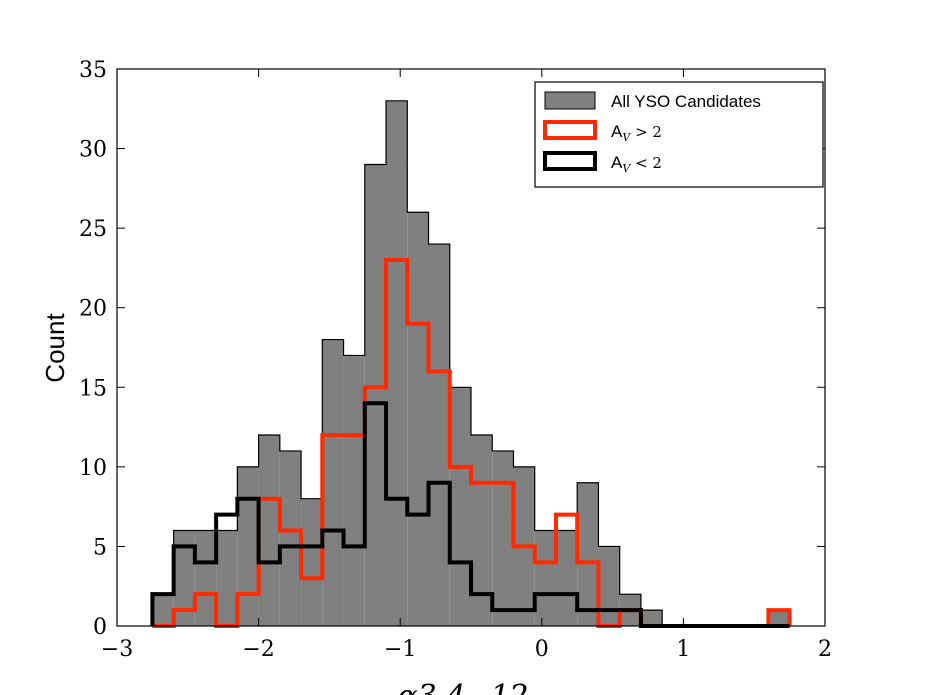  I want to click on legend: All YSO Candidates AV > 2 AV < 2, so click(679, 134).